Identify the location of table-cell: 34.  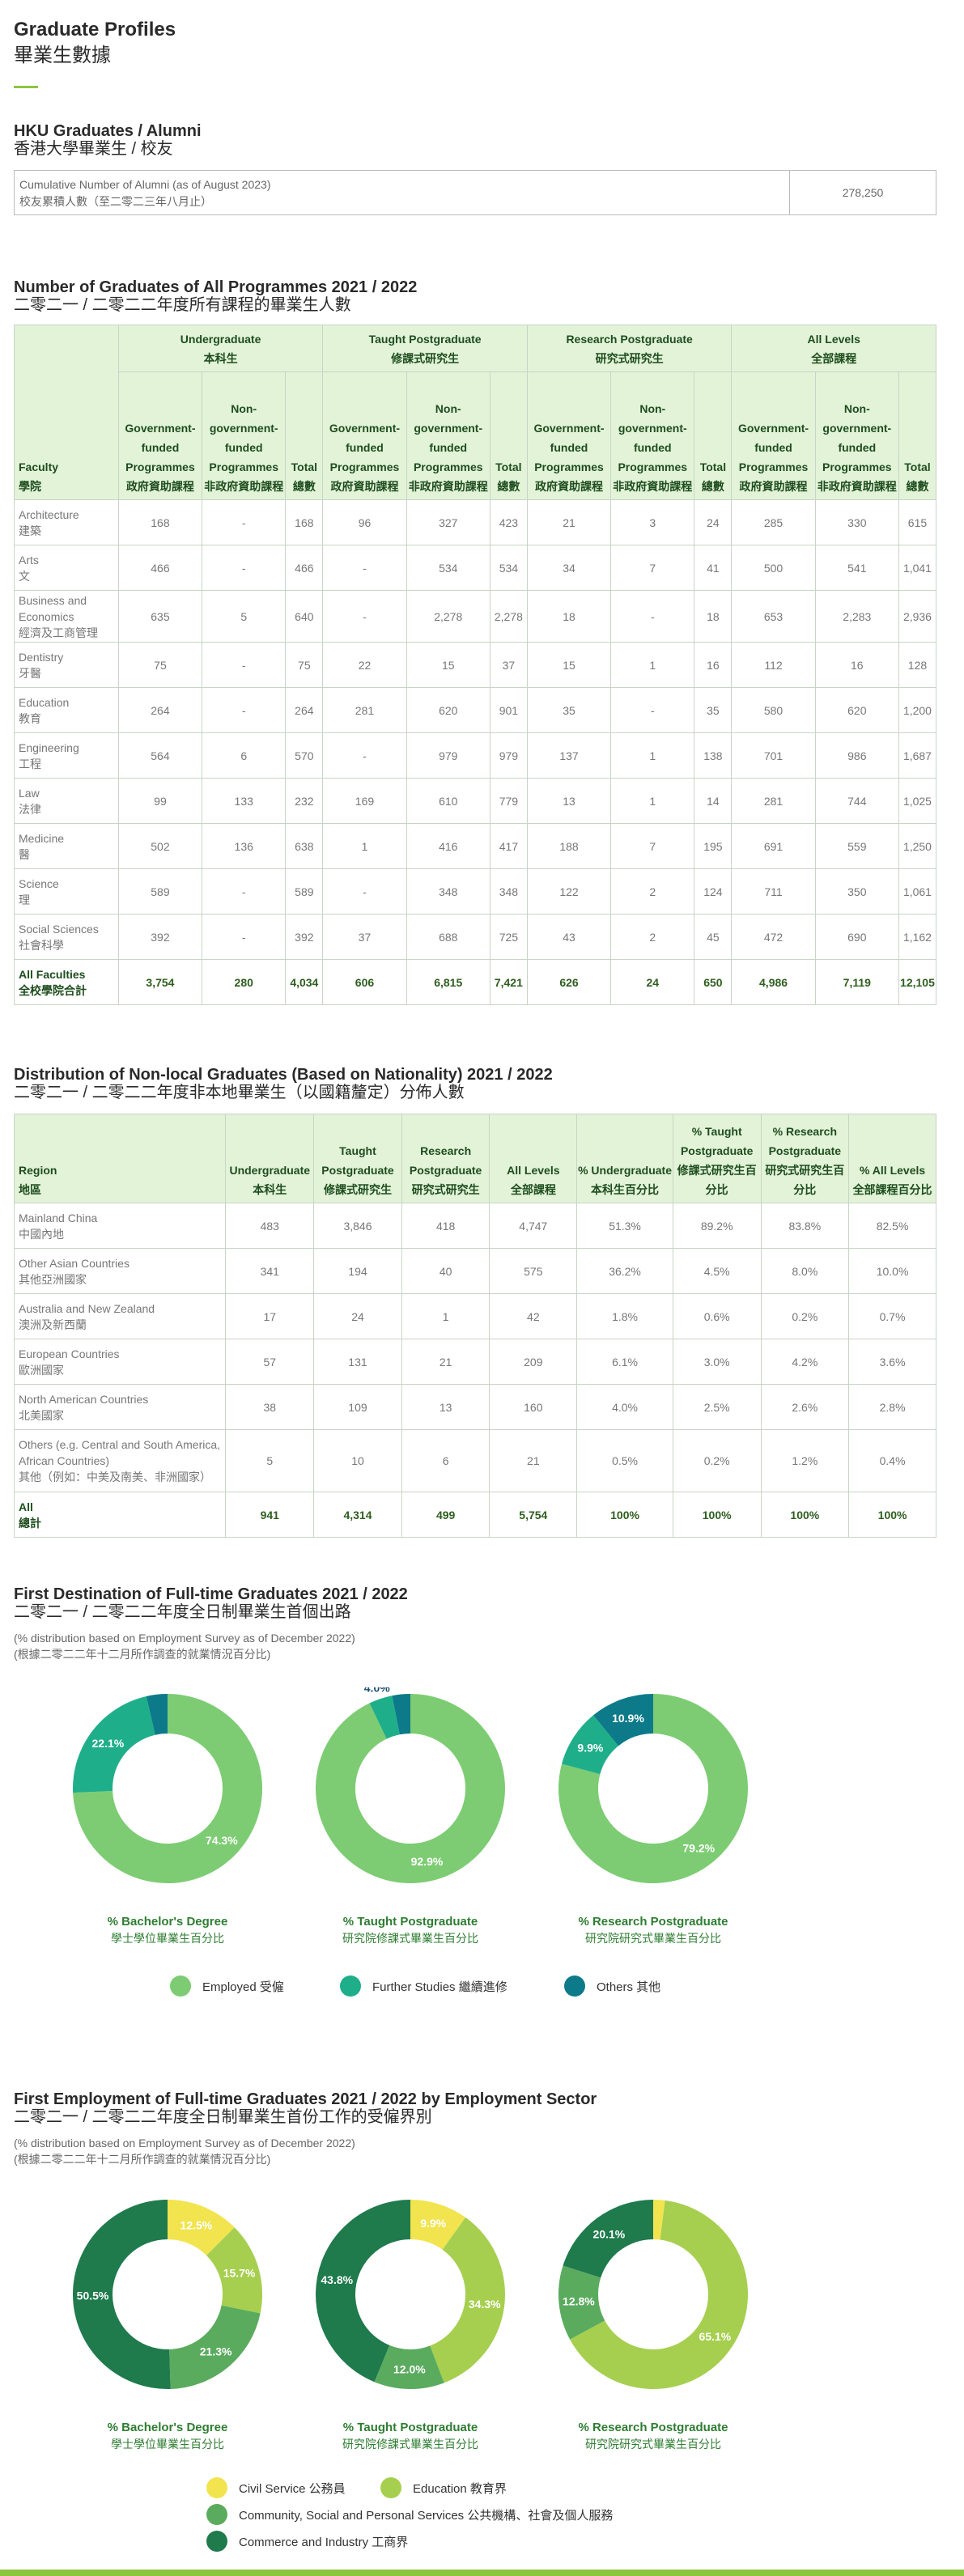
(569, 568).